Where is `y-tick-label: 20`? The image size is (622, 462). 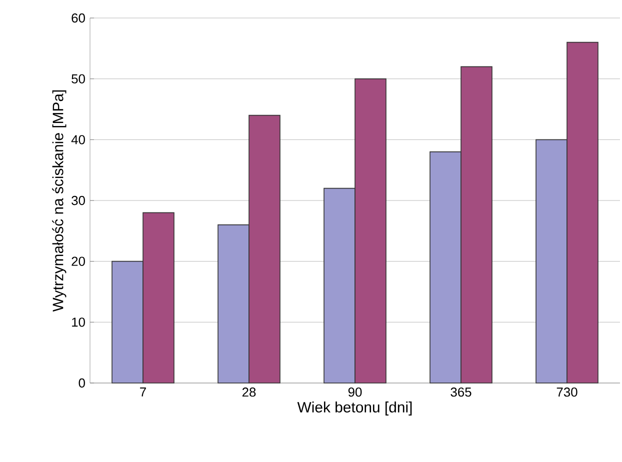
y-tick-label: 20 is located at coordinates (78, 261).